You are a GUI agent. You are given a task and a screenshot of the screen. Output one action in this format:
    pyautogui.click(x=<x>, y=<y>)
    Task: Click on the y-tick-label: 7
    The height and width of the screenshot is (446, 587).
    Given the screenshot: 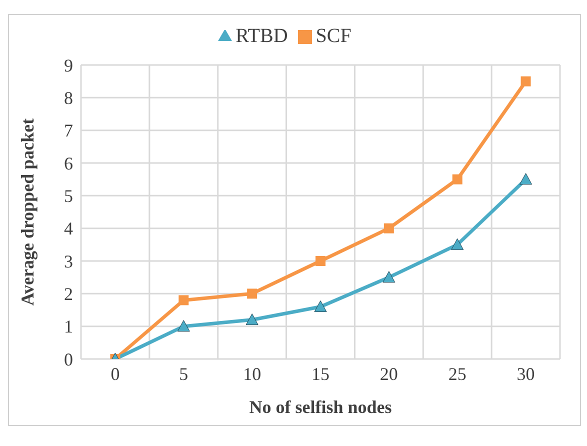 What is the action you would take?
    pyautogui.click(x=68, y=130)
    